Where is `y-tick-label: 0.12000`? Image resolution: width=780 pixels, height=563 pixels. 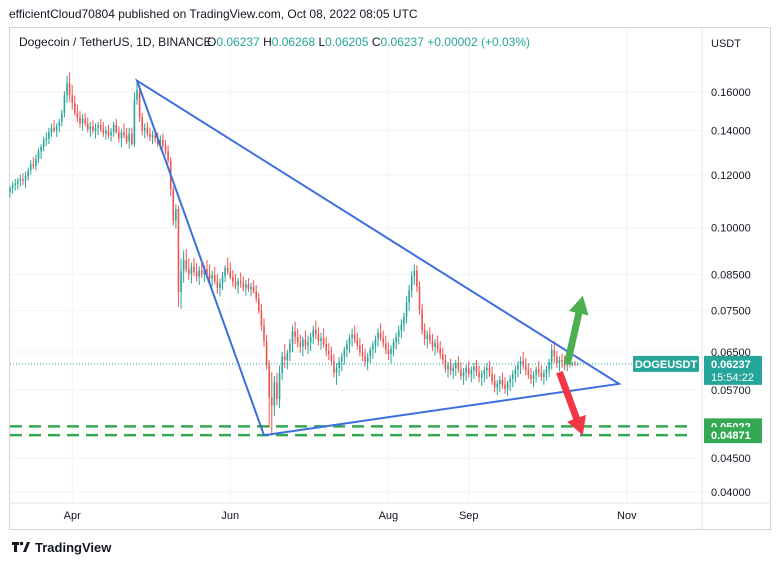
y-tick-label: 0.12000 is located at coordinates (731, 176).